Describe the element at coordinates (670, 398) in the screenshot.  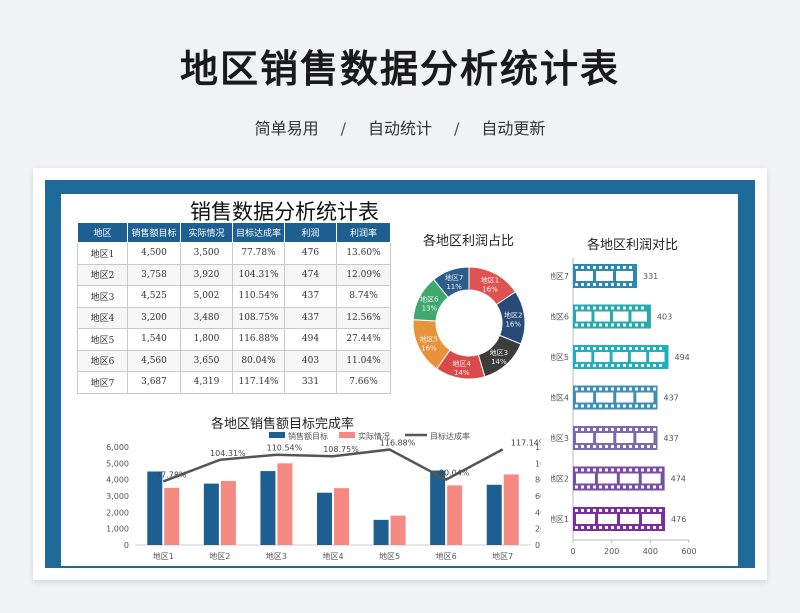
I see `bar-value-label: 437` at that location.